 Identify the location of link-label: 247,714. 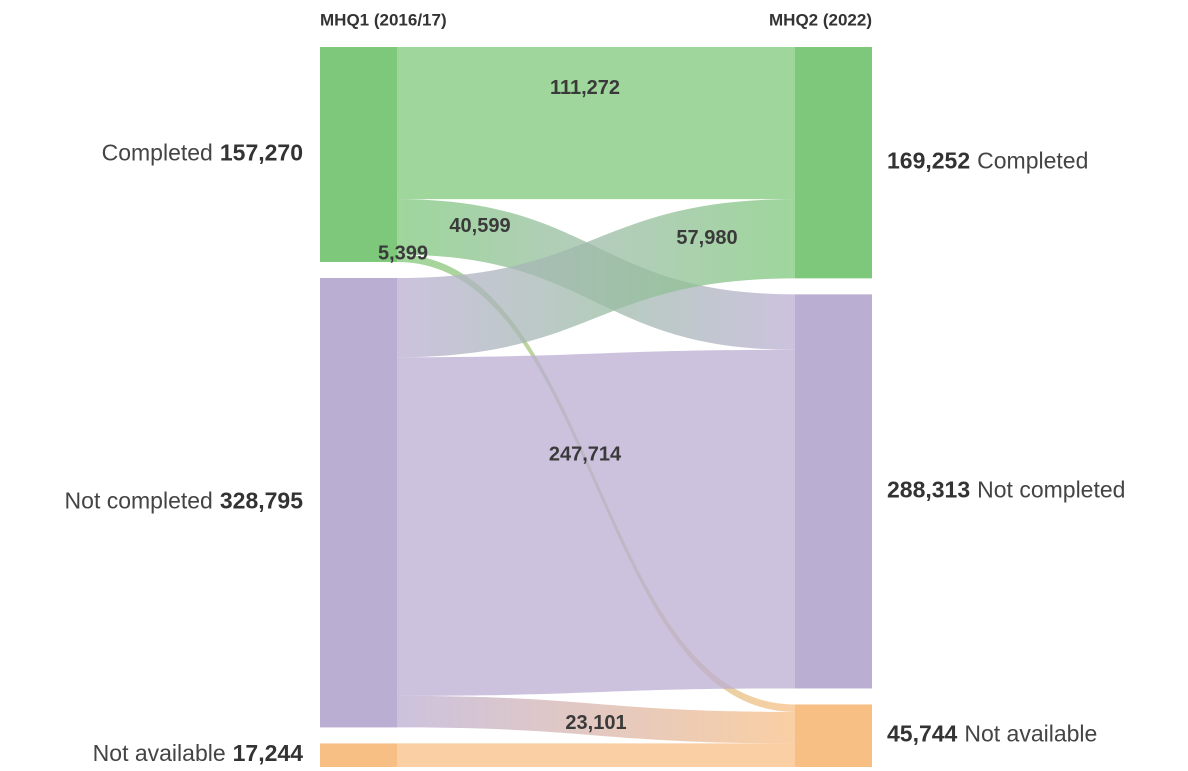
(585, 454).